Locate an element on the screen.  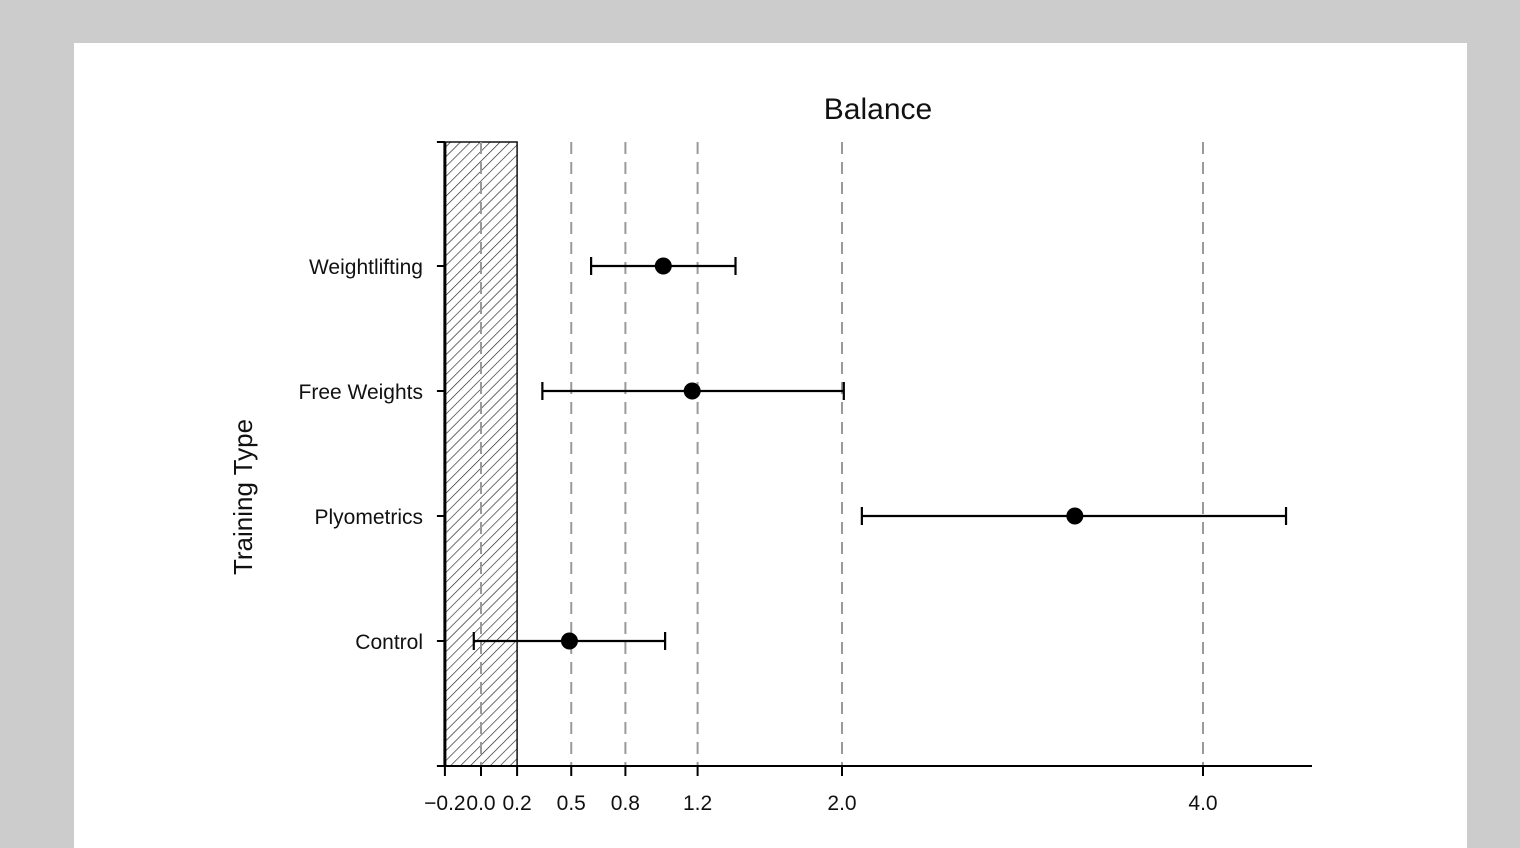
y-tick-label: Weightlifting is located at coordinates (366, 267).